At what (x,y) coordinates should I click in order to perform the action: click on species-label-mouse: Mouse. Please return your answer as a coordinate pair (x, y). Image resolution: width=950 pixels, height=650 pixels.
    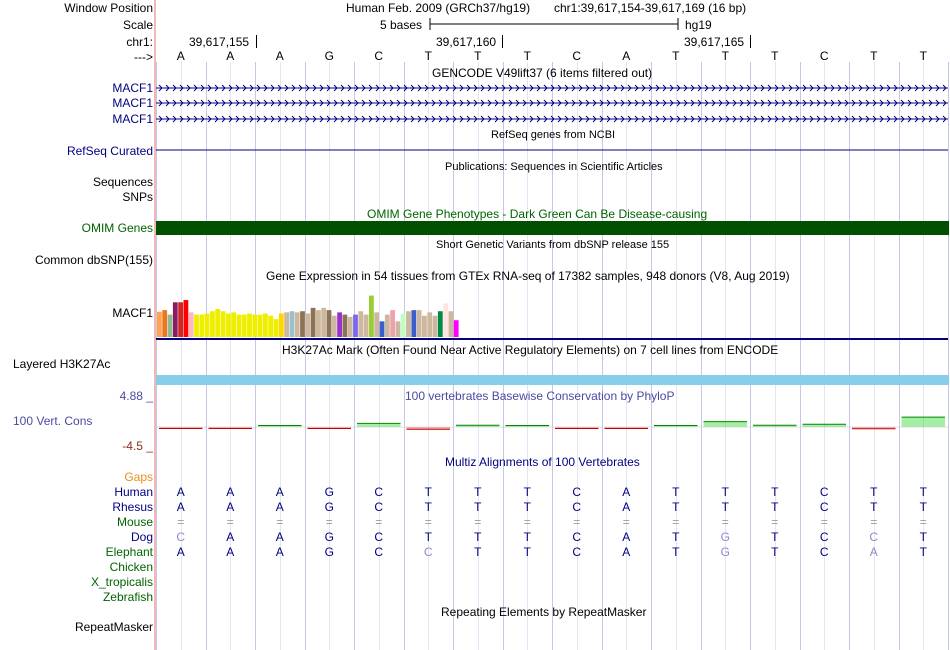
    Looking at the image, I should click on (134, 522).